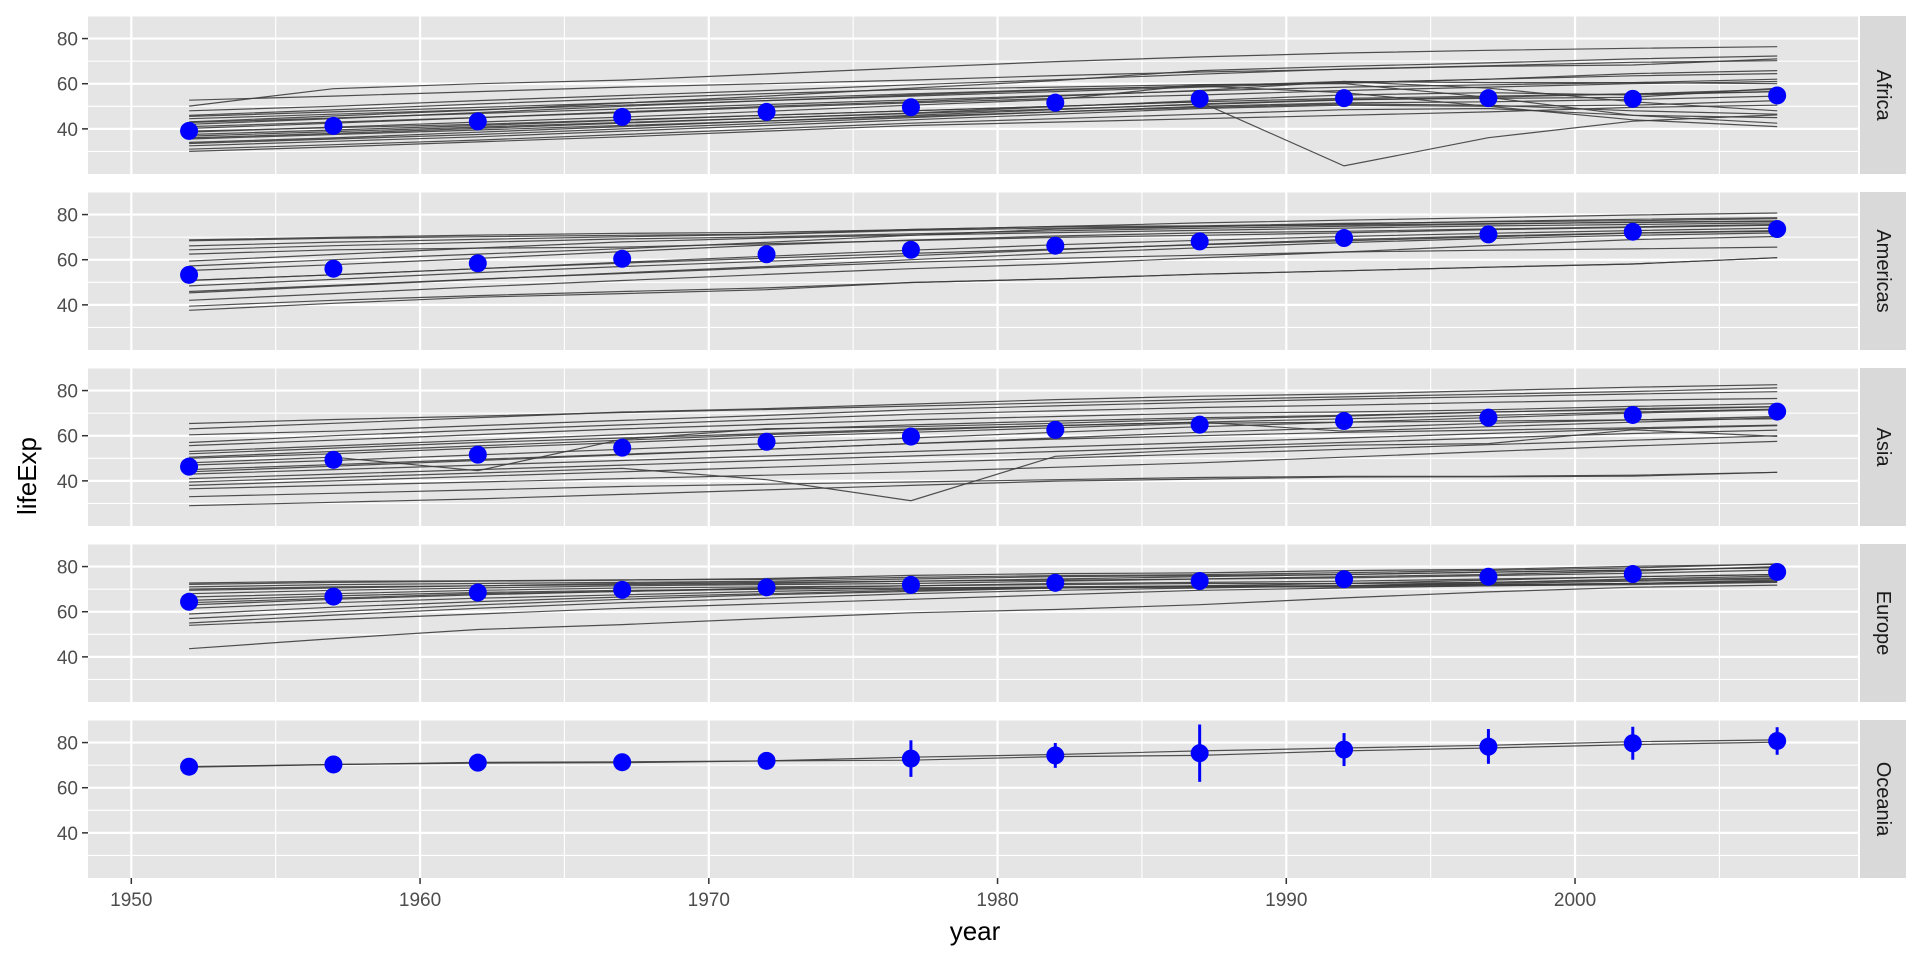 The height and width of the screenshot is (960, 1920). What do you see at coordinates (1883, 799) in the screenshot?
I see `facet-strip-label: Oceania` at bounding box center [1883, 799].